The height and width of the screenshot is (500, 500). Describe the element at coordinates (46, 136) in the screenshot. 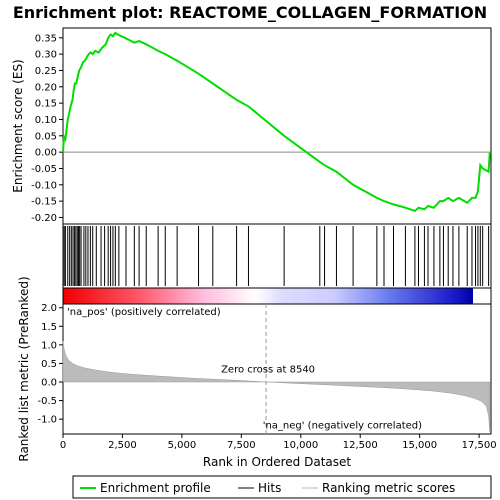

I see `es-y-tick-label: 0.05` at that location.